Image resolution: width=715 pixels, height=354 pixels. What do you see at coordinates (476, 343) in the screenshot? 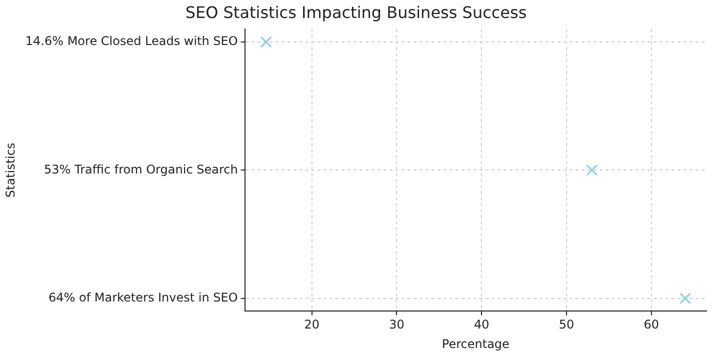
I see `x-axis-title: Percentage` at bounding box center [476, 343].